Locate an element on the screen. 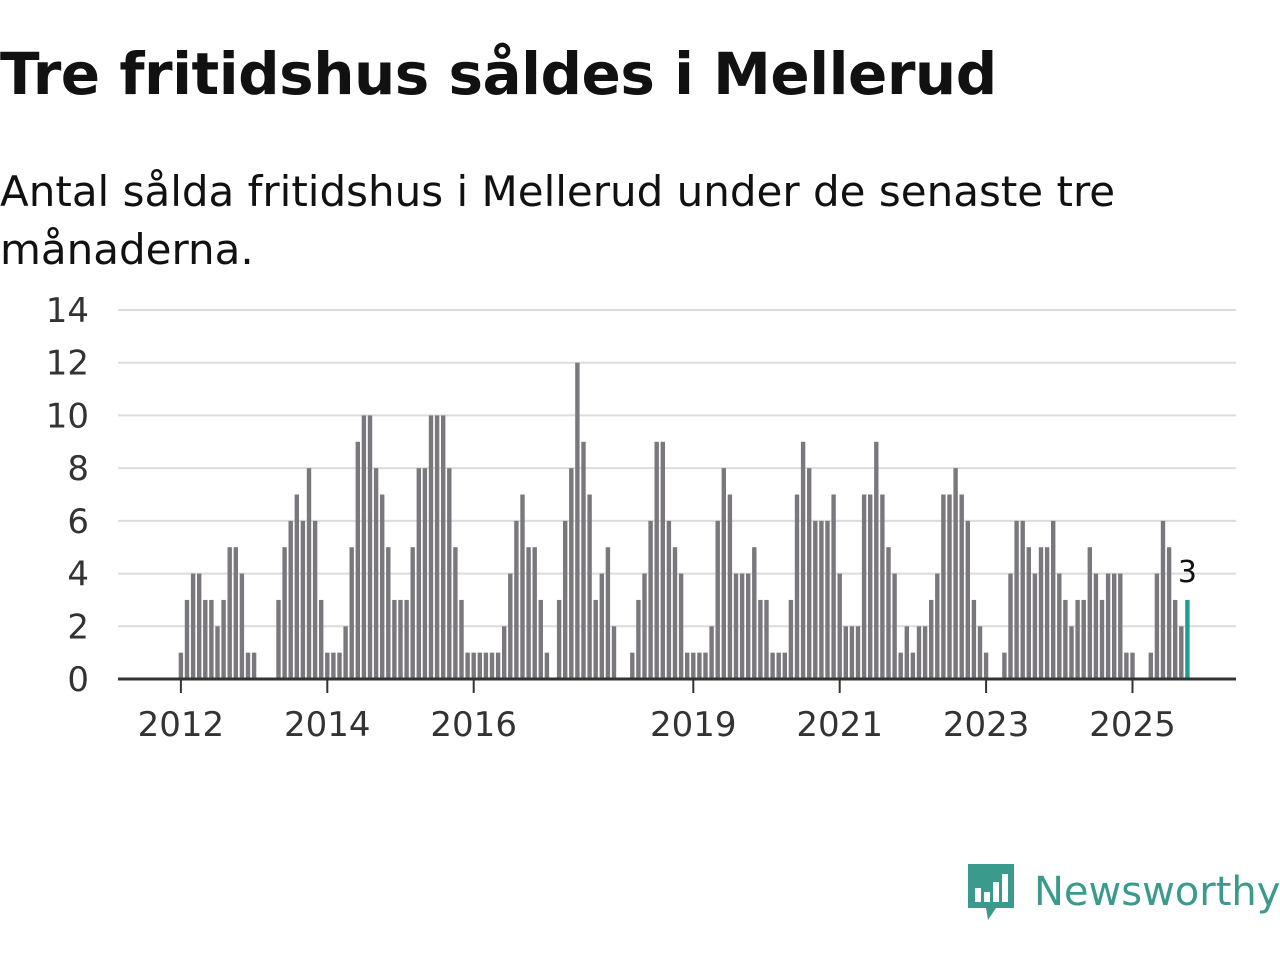  x-tick-label: 2019 is located at coordinates (693, 725).